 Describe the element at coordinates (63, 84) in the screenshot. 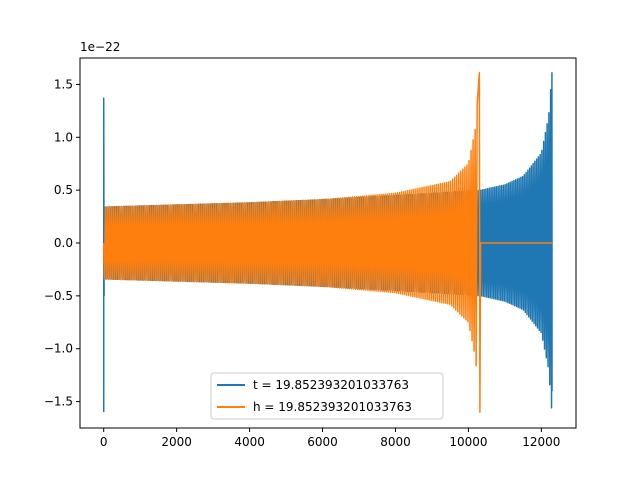

I see `y-tick-label: 1.5` at that location.